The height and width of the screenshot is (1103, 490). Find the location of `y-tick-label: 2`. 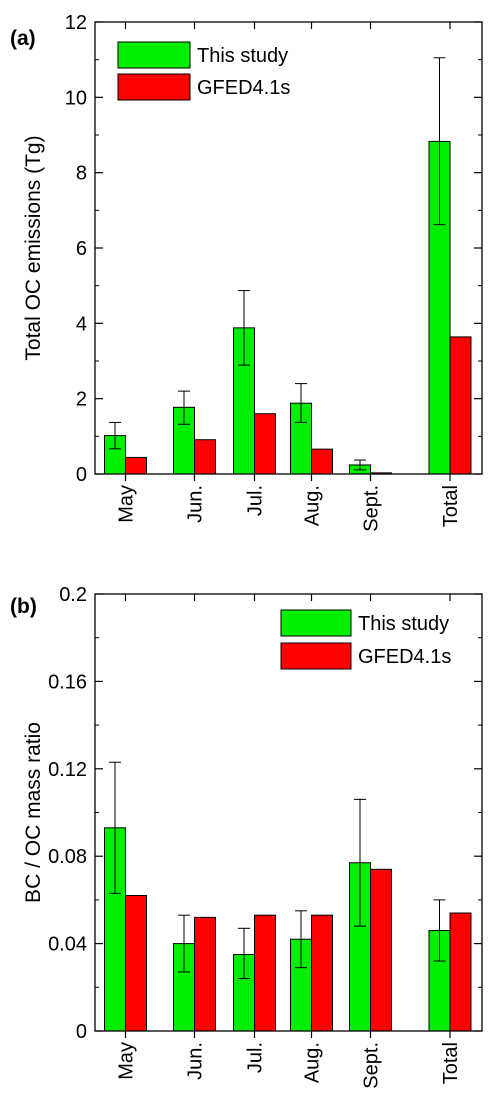

y-tick-label: 2 is located at coordinates (81, 400).